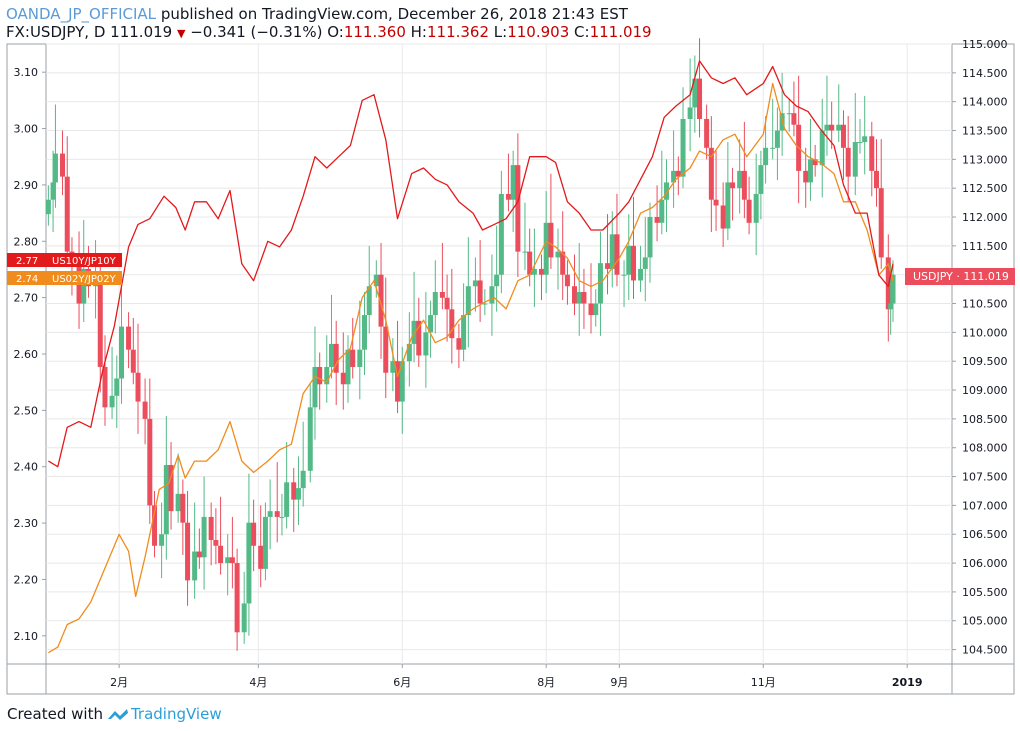 Image resolution: width=1020 pixels, height=731 pixels. Describe the element at coordinates (164, 714) in the screenshot. I see `tradingview-link: TradingView` at that location.